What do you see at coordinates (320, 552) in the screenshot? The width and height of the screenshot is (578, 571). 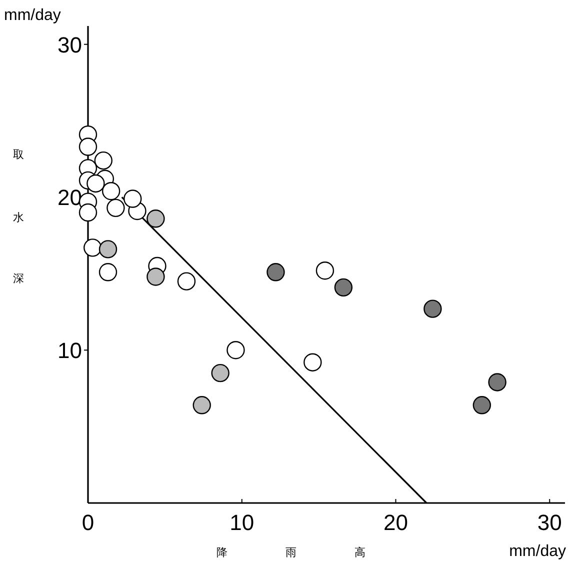 I see `x-axis-title: 降雨高` at bounding box center [320, 552].